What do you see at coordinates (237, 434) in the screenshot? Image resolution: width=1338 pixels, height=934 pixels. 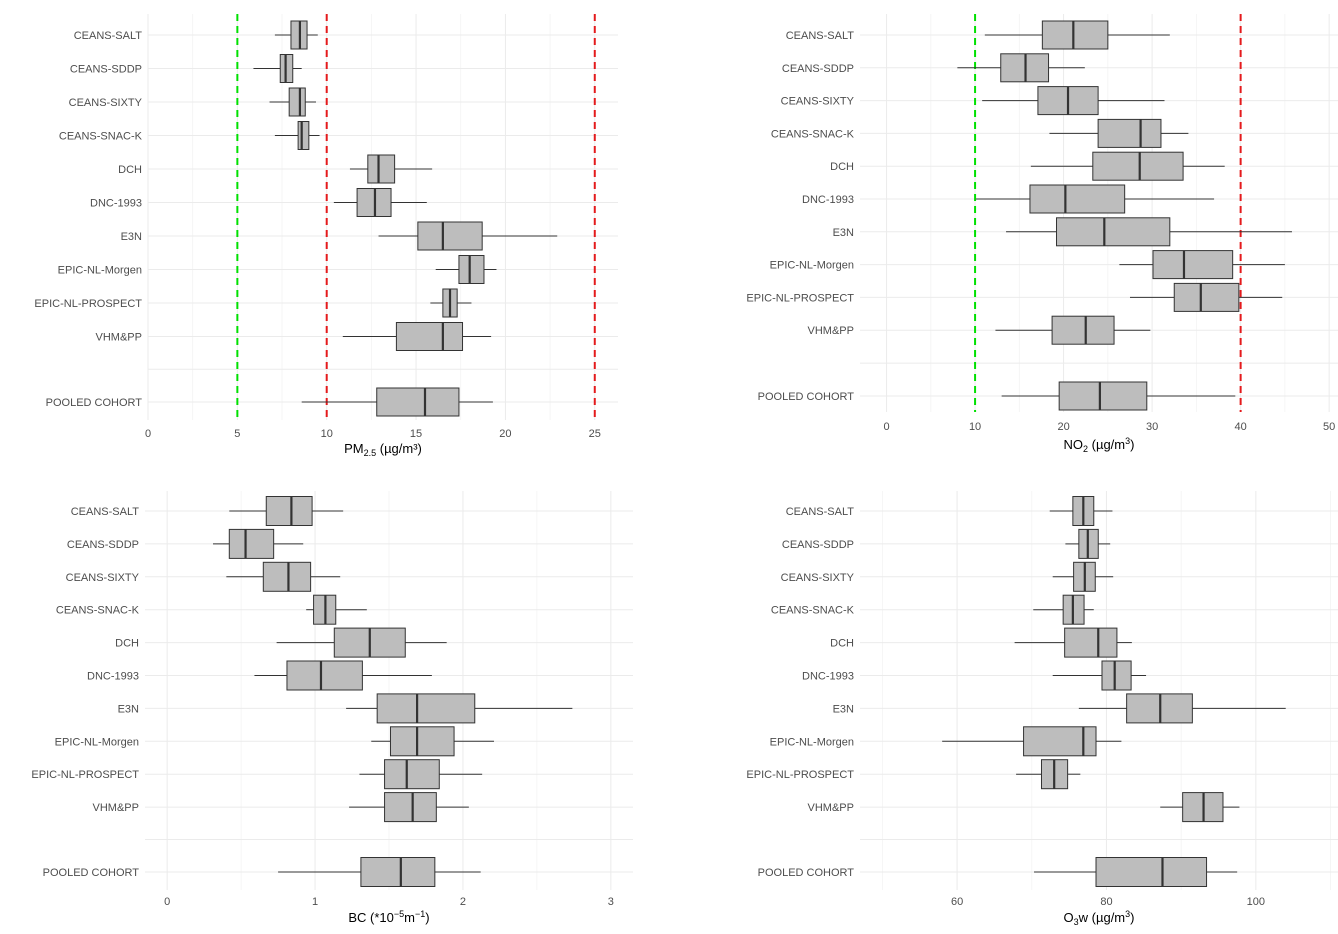 I see `tick-label: 5` at bounding box center [237, 434].